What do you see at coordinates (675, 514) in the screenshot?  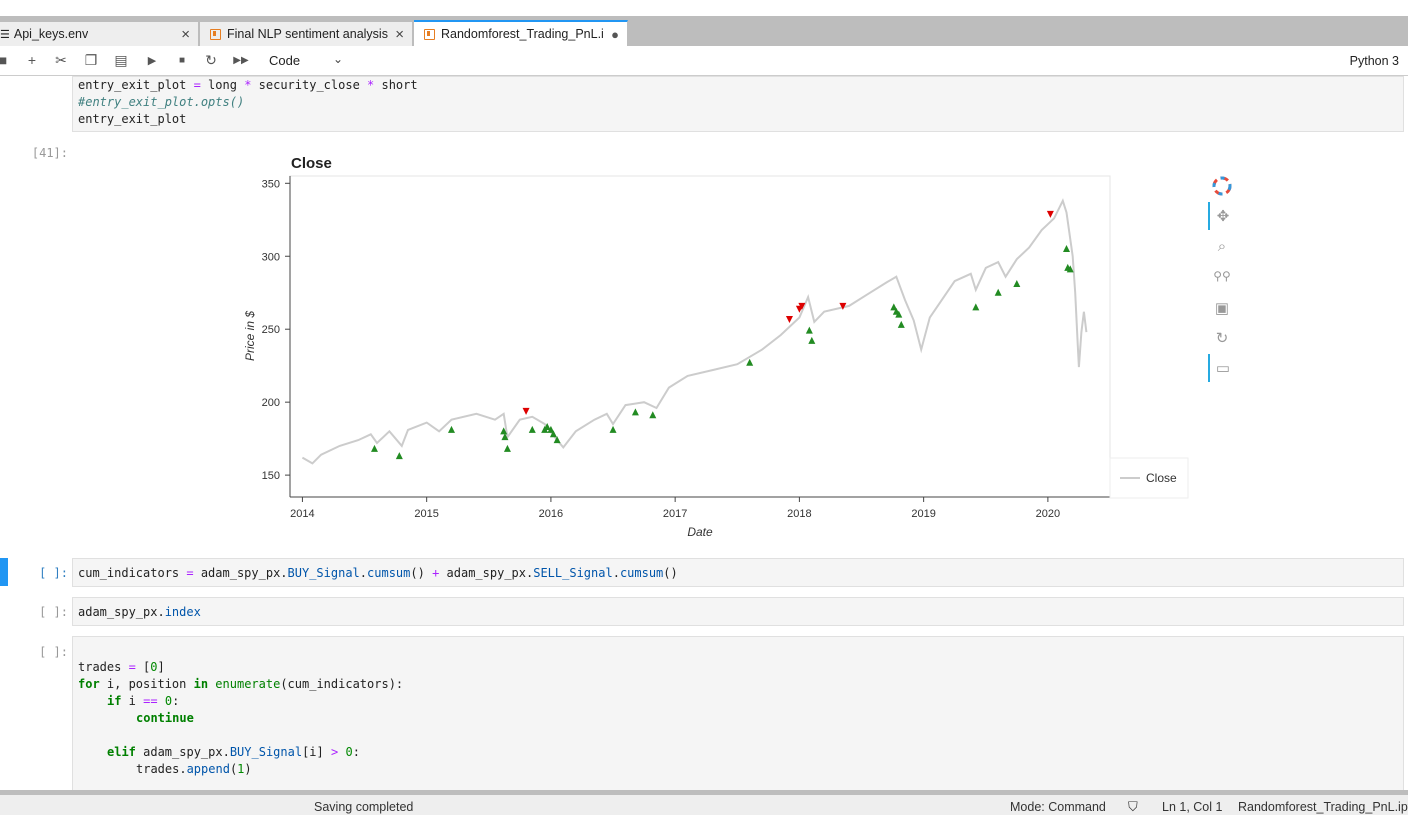 I see `x-tick-label: 2017` at bounding box center [675, 514].